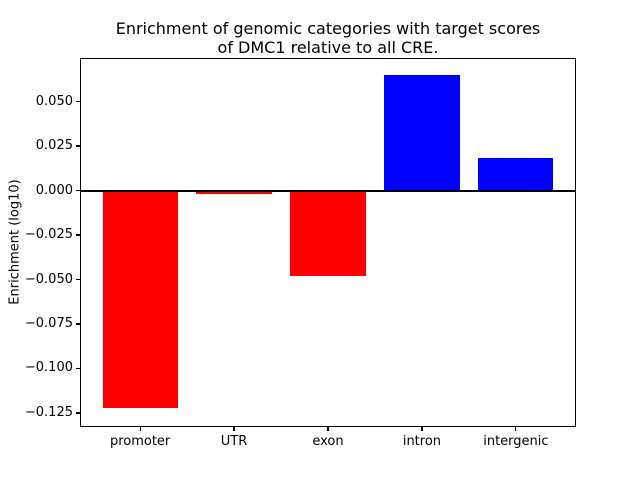 The height and width of the screenshot is (480, 640). Describe the element at coordinates (140, 442) in the screenshot. I see `x-tick-label-promoter: promoter` at that location.